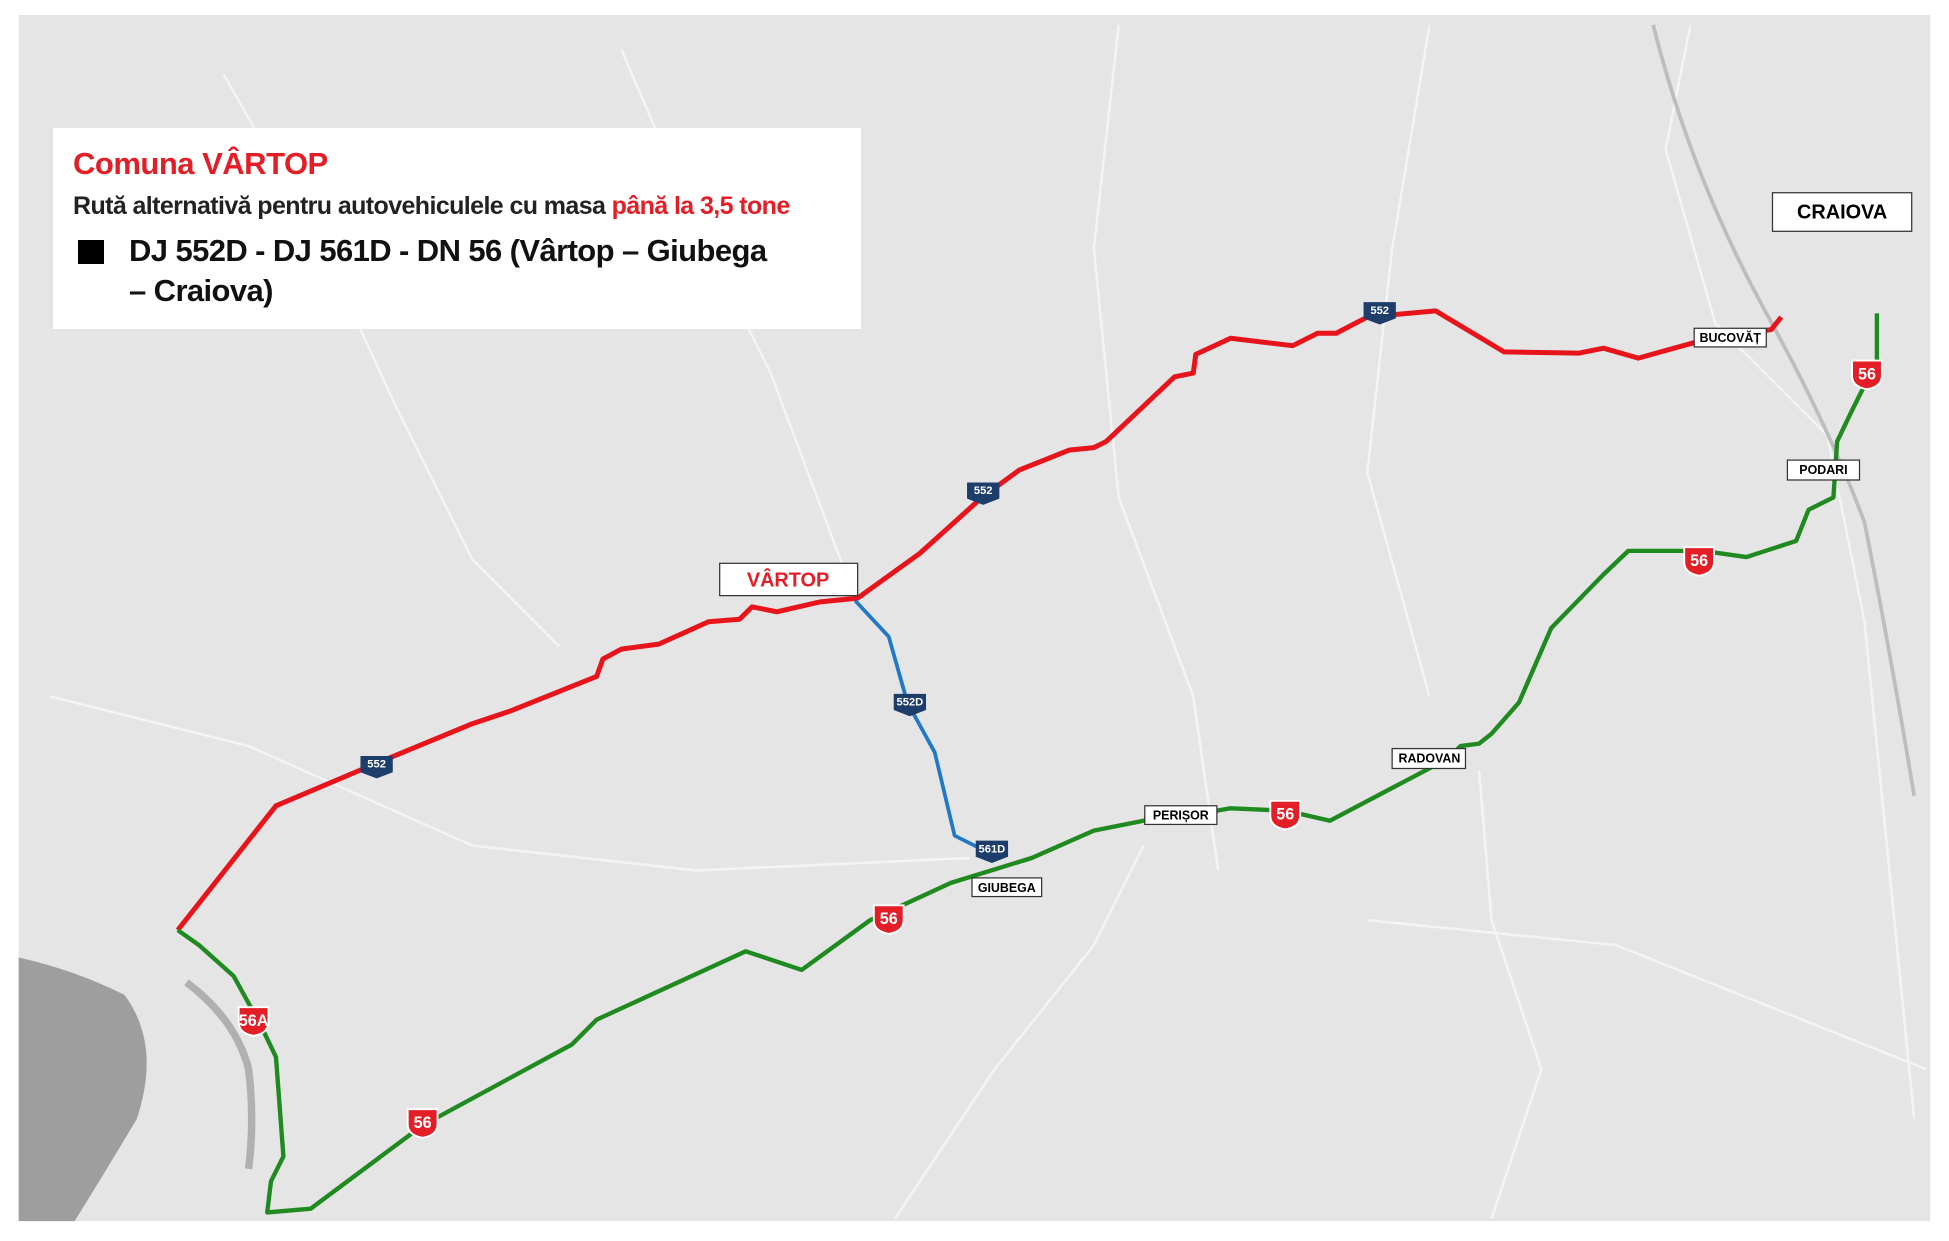 The height and width of the screenshot is (1241, 1949). What do you see at coordinates (220, 1074) in the screenshot?
I see `river-arm` at bounding box center [220, 1074].